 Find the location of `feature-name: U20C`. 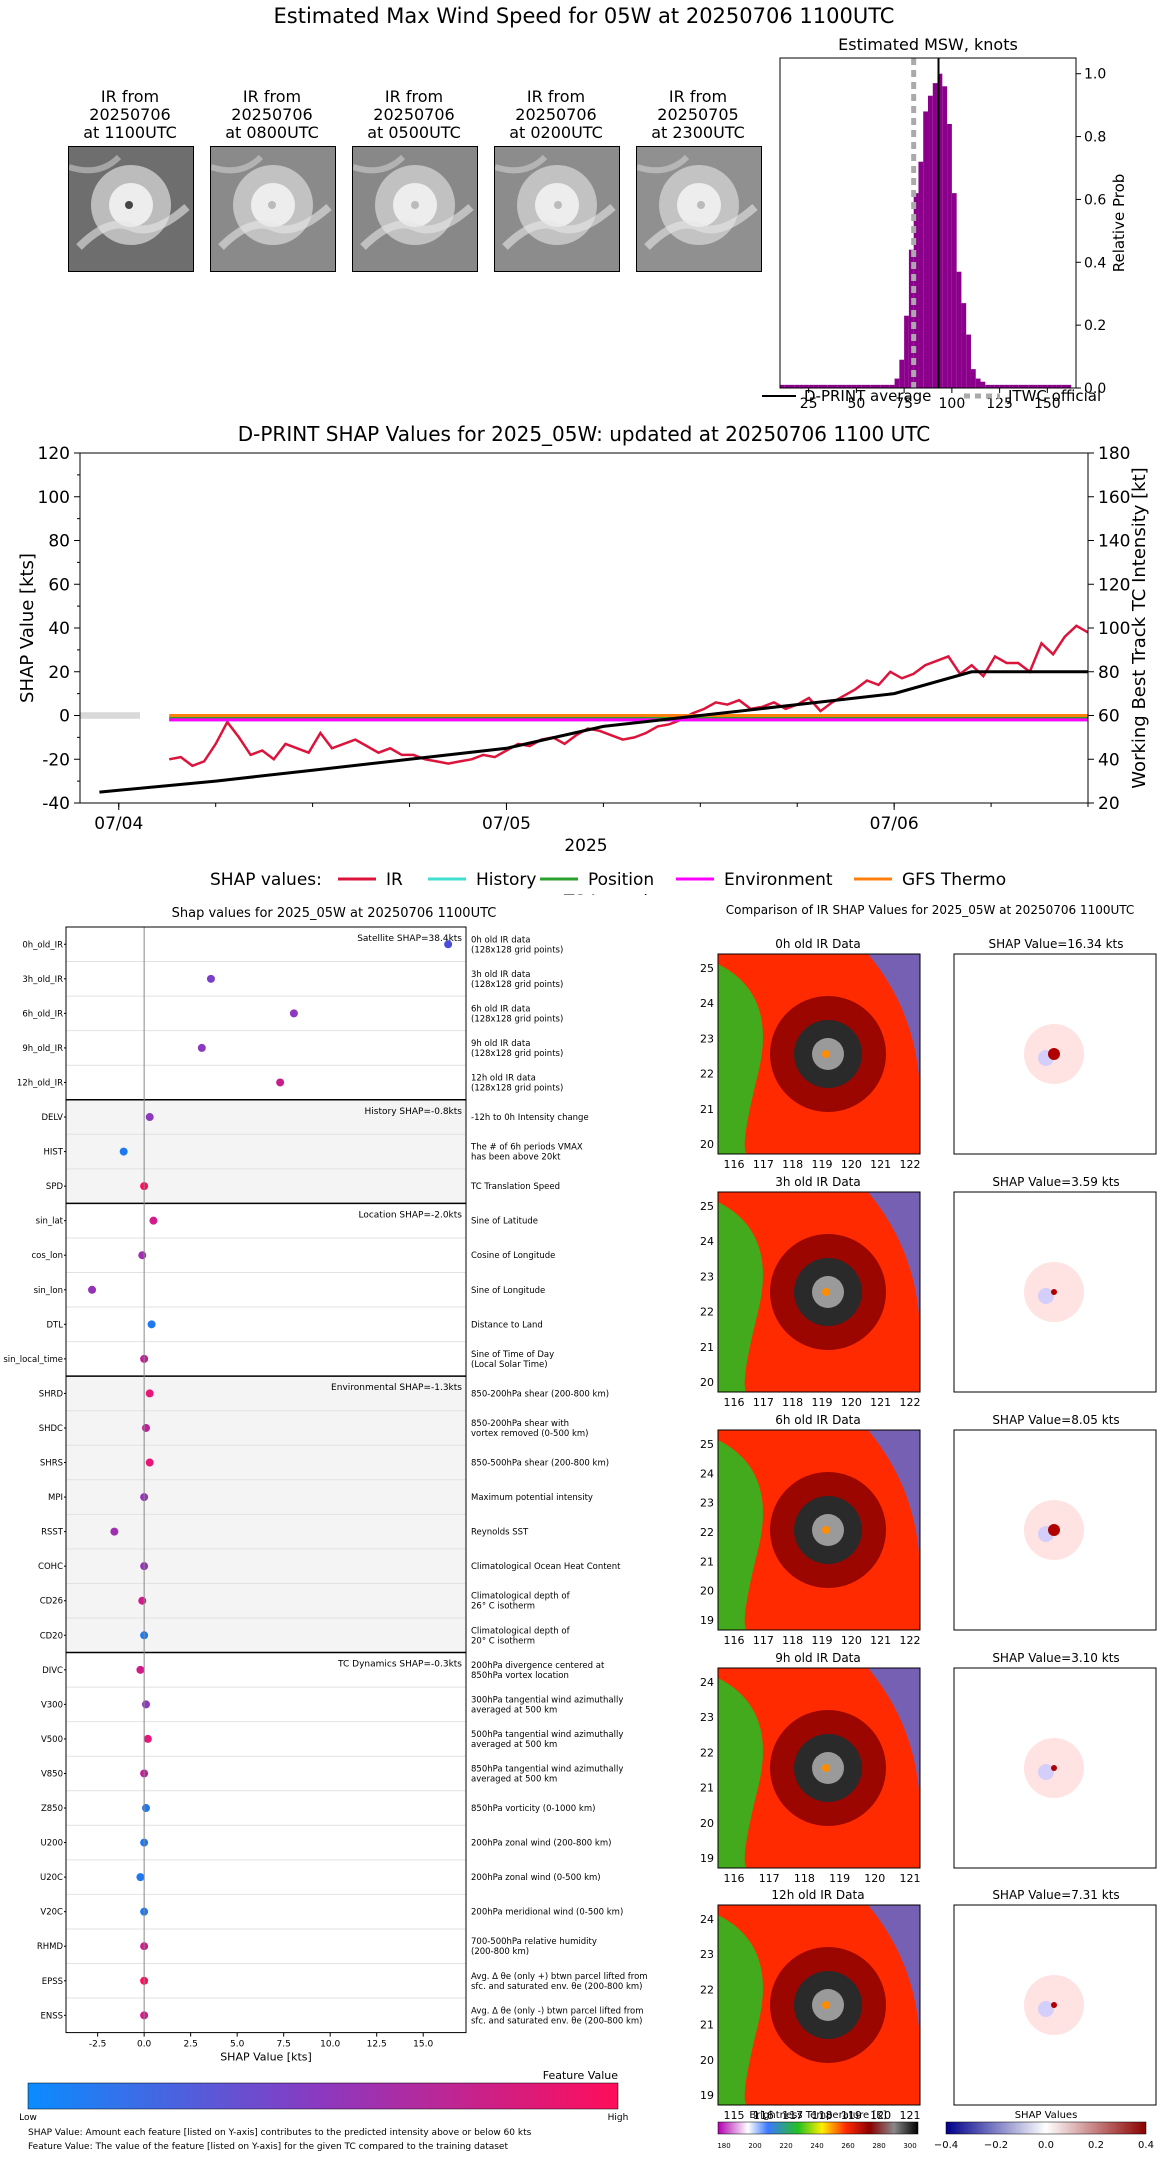

feature-name: U20C is located at coordinates (51, 1878).